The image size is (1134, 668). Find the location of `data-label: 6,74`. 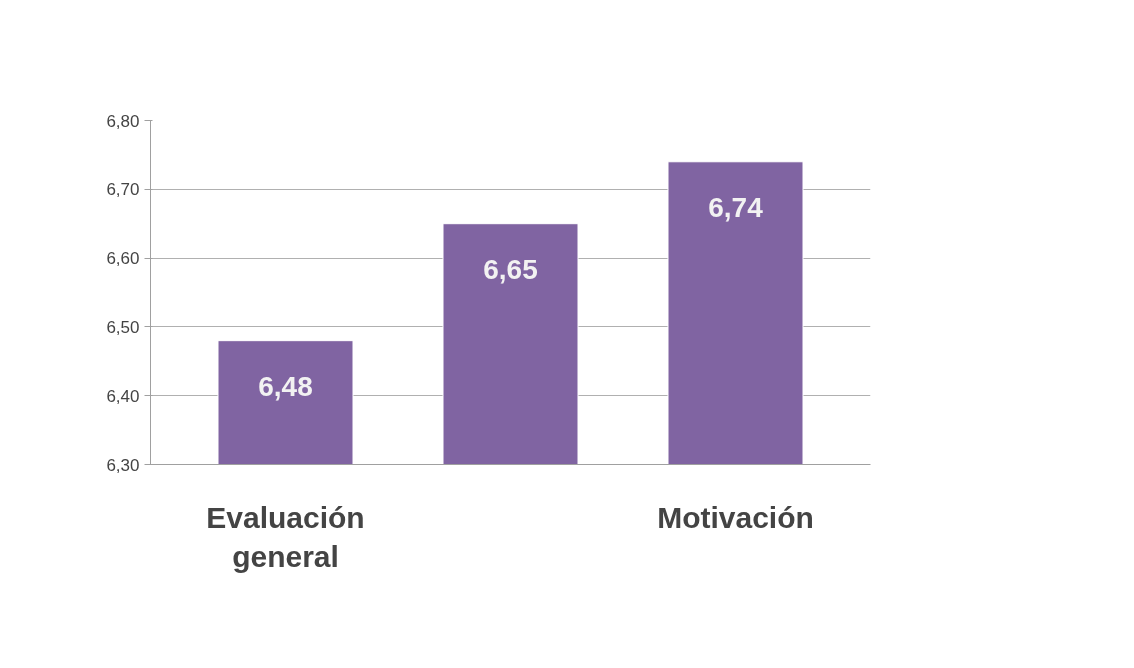

data-label: 6,74 is located at coordinates (736, 207).